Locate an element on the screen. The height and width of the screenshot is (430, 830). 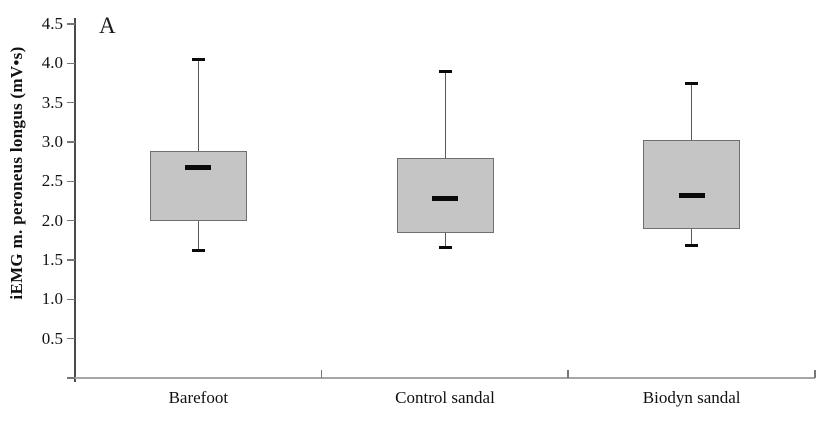
y-tick-label: 0.5 is located at coordinates (52, 338).